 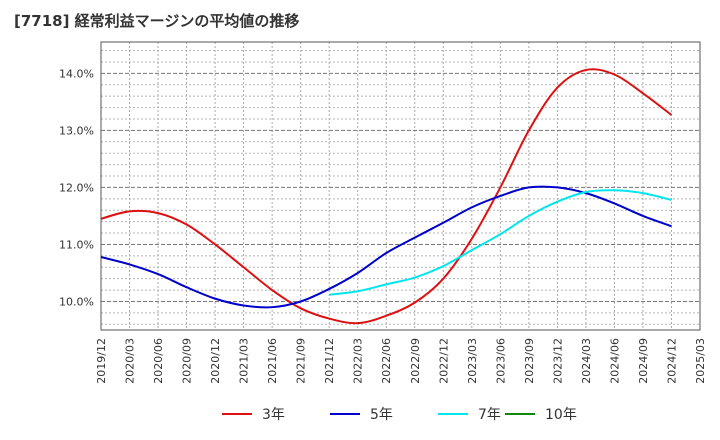 I want to click on x-tick-label: 2023/12, so click(x=557, y=361).